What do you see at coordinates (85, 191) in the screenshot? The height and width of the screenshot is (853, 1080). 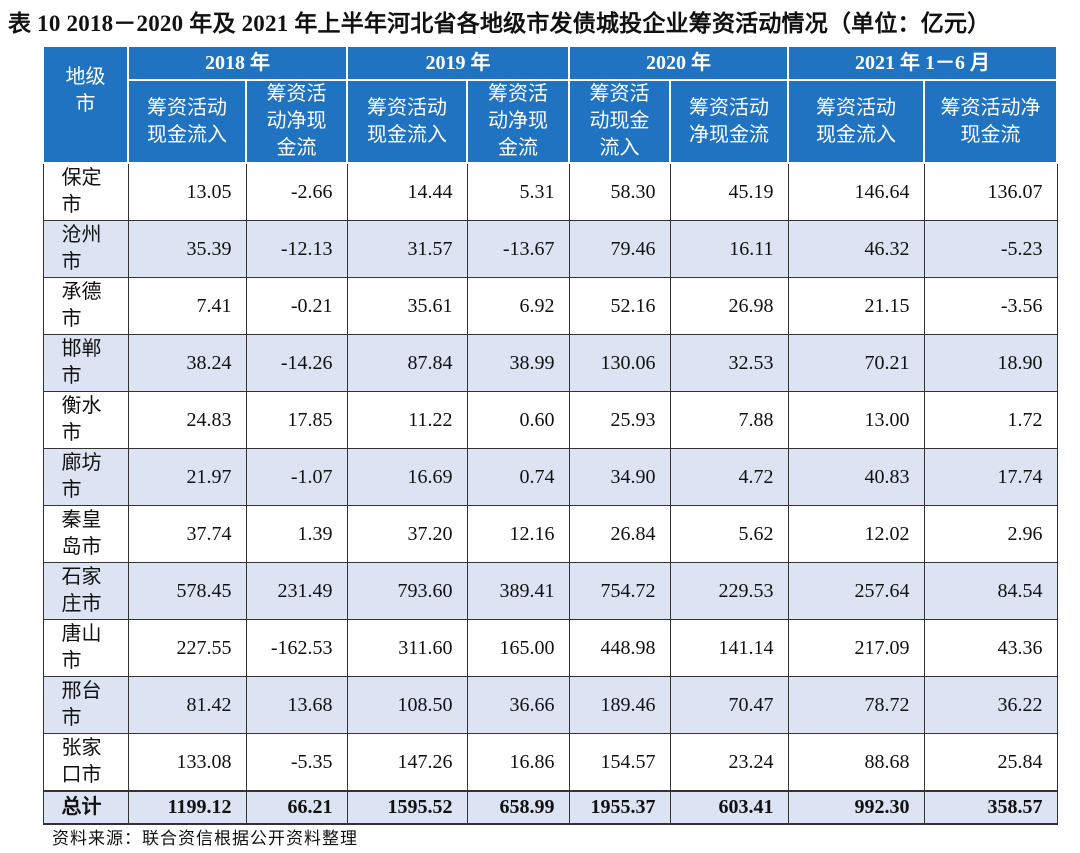 I see `city-cell: 保定 市` at bounding box center [85, 191].